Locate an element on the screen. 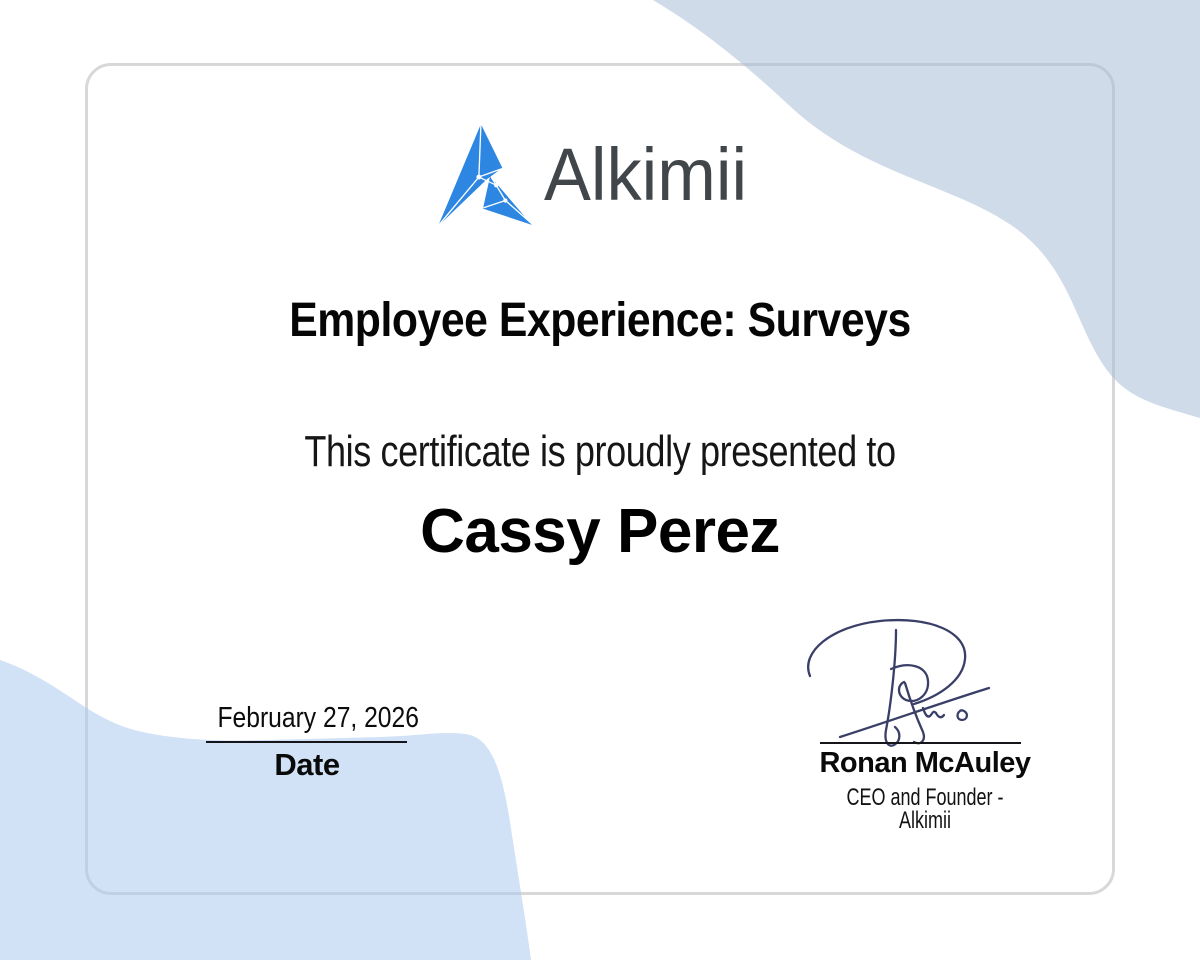  certificate-title: Employee Experience: Surveys is located at coordinates (600, 320).